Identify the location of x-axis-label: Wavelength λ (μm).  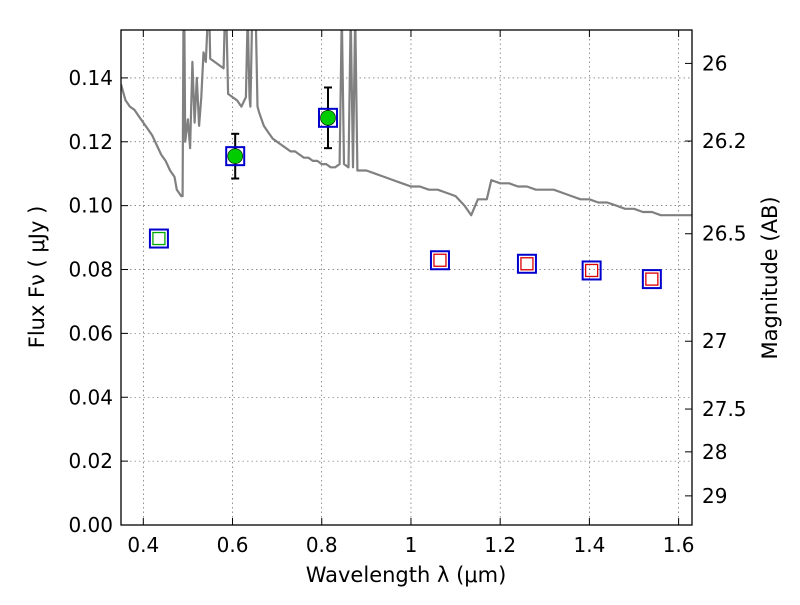
(406, 575).